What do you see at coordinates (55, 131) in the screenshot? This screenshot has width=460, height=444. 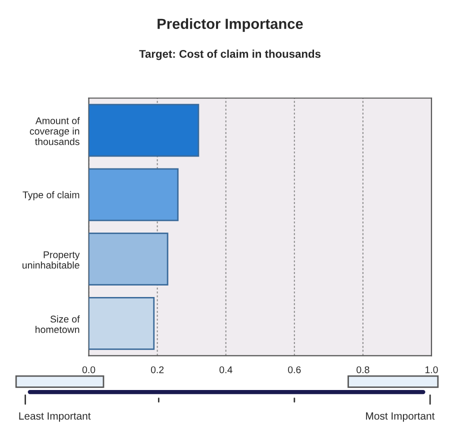 I see `y-tick-label: Amount of coverage in thousands` at bounding box center [55, 131].